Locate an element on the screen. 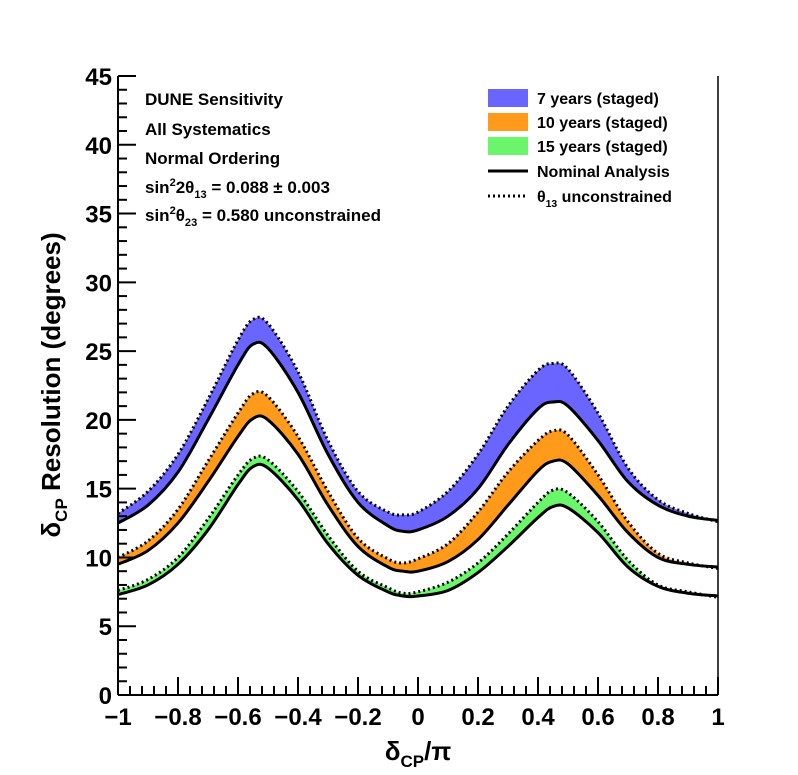 This screenshot has width=798, height=775. x-tick-label: −0.6 is located at coordinates (237, 717).